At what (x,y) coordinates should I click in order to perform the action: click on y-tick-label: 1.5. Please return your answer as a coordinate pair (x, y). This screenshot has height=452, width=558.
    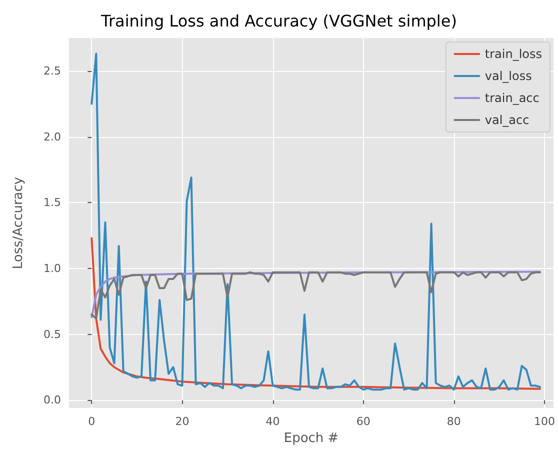
    Looking at the image, I should click on (52, 203).